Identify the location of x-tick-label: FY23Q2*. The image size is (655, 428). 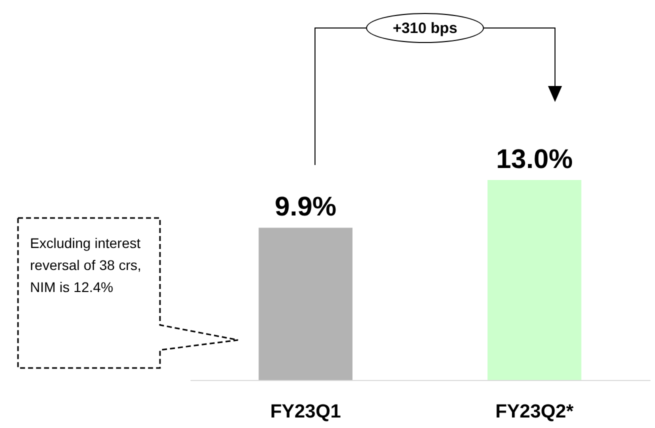
(534, 412).